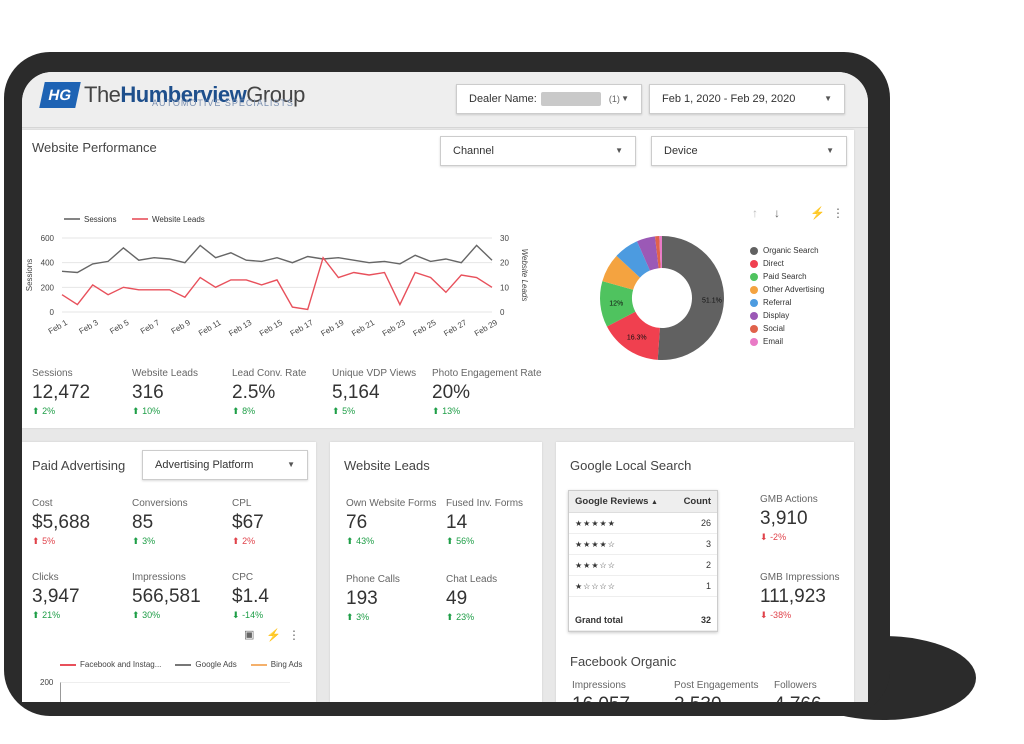  I want to click on metric: Own Website Forms 76 ⬆ 43%, so click(391, 522).